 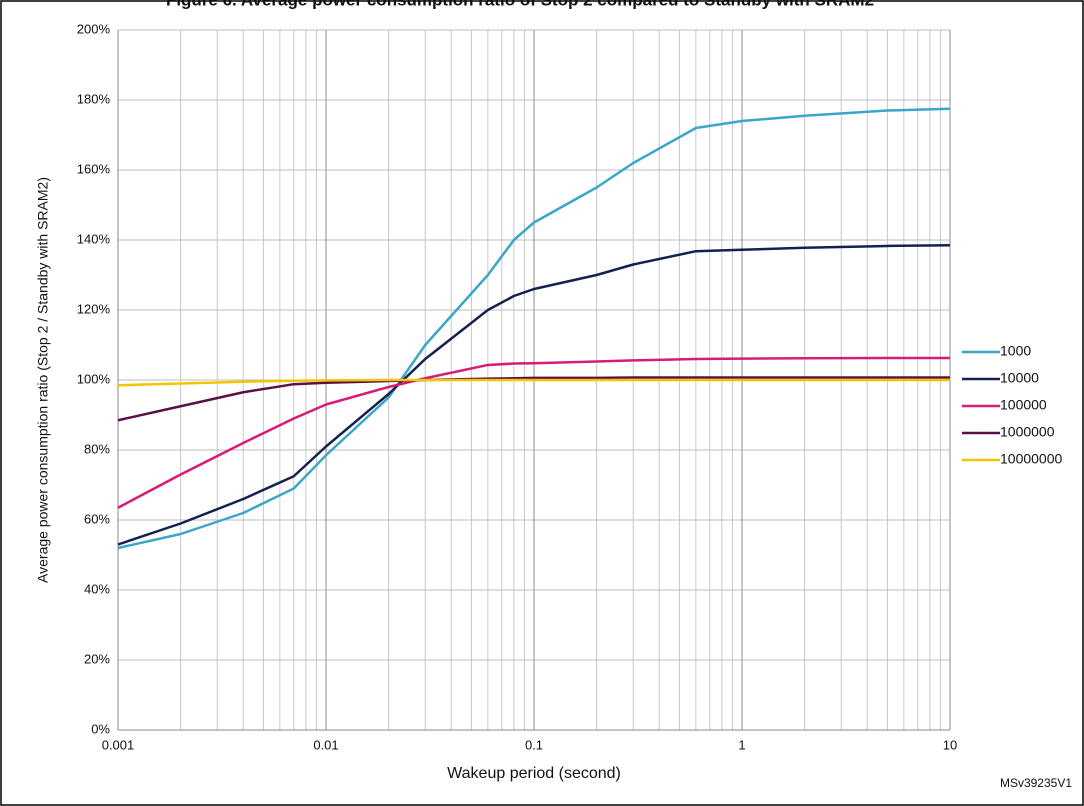 What do you see at coordinates (1015, 351) in the screenshot?
I see `legend-label: 1000` at bounding box center [1015, 351].